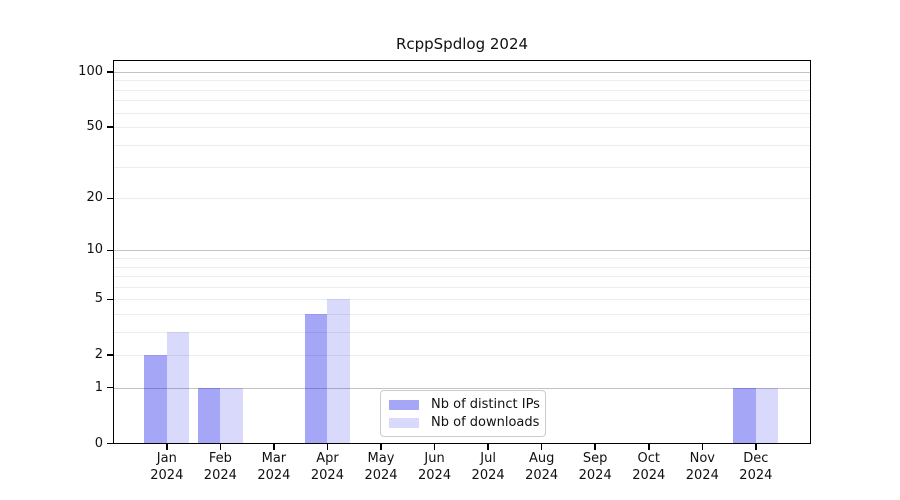 The height and width of the screenshot is (500, 900). I want to click on x-tick-label: Feb 2024, so click(220, 467).